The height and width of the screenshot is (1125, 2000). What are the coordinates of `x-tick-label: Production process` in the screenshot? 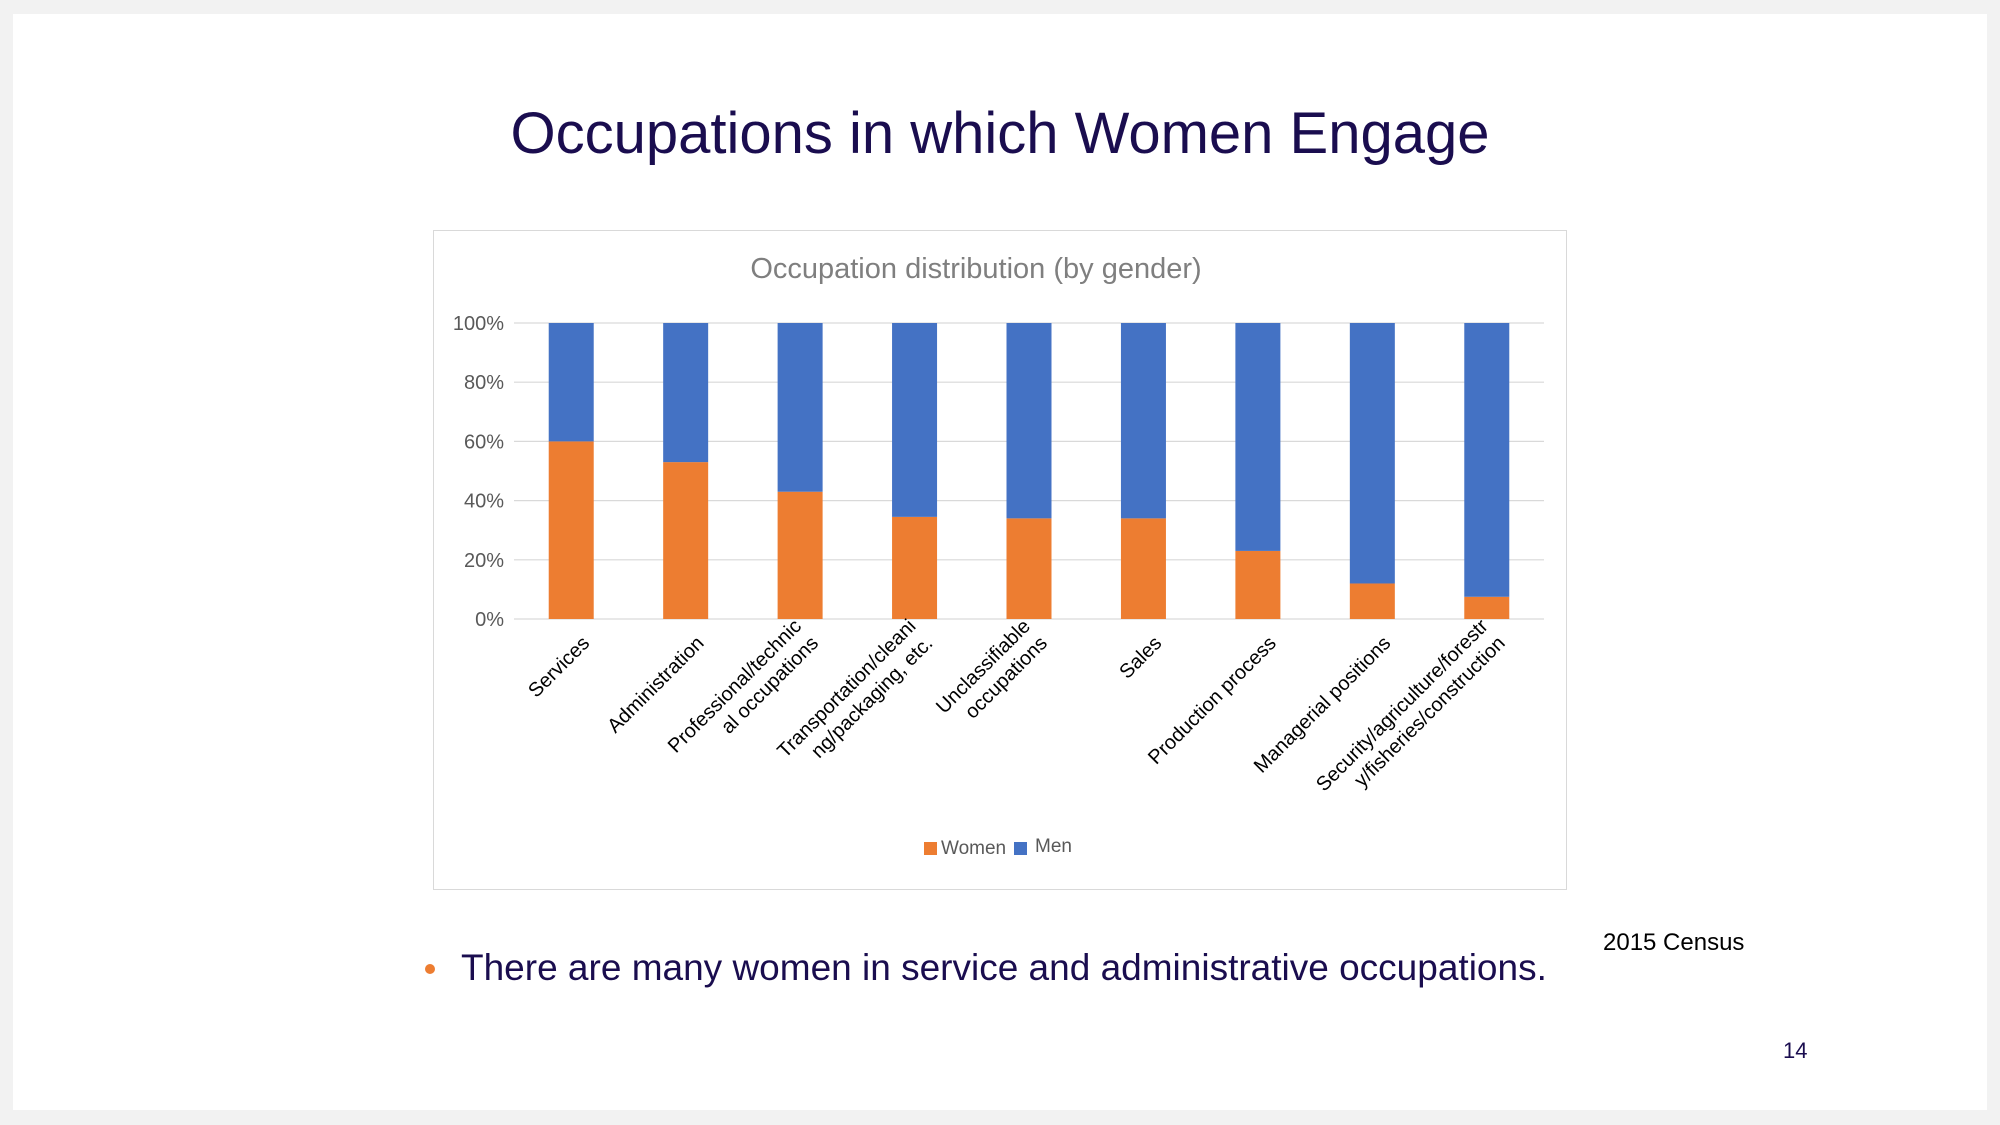 It's located at (1212, 700).